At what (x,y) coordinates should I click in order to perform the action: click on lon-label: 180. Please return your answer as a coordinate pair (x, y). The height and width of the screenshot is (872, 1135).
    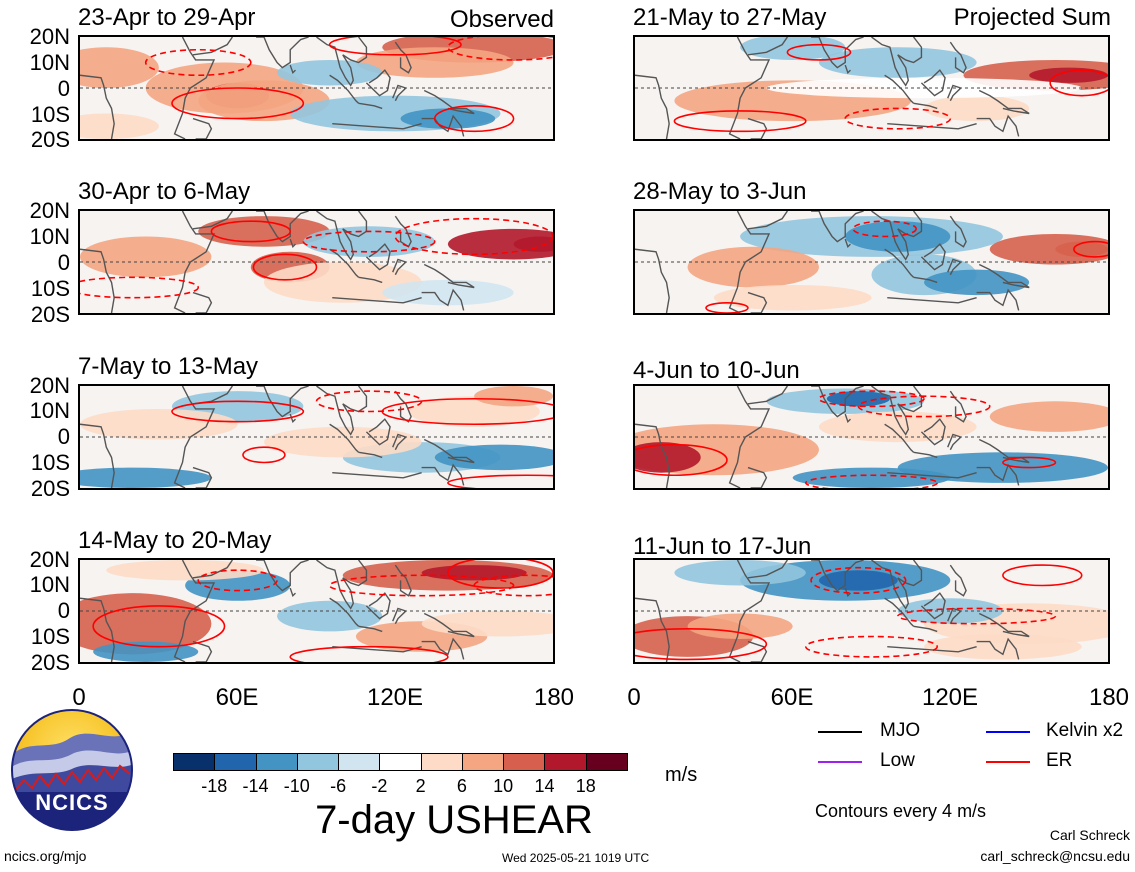
    Looking at the image, I should click on (554, 697).